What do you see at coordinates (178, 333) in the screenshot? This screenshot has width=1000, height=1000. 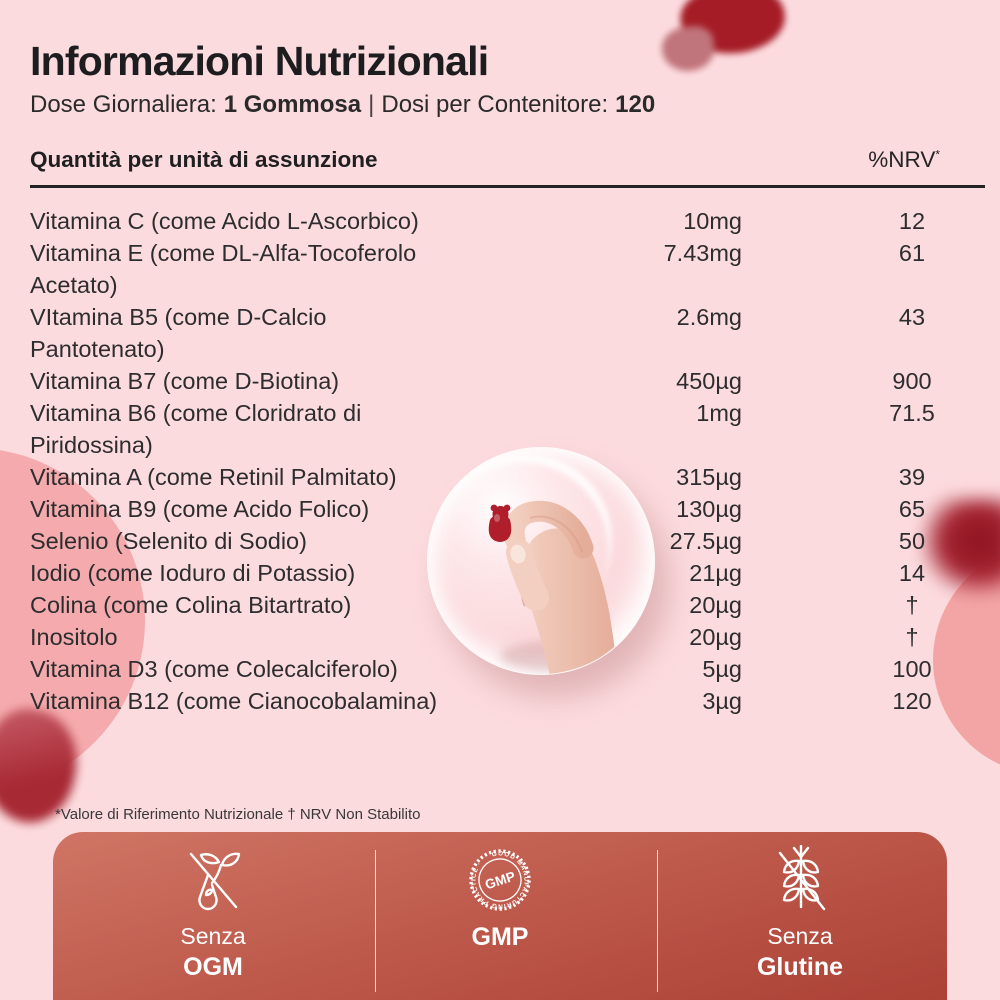 I see `nutrient-name: VItamina B5 (come D-Calcio Pantotenato)` at bounding box center [178, 333].